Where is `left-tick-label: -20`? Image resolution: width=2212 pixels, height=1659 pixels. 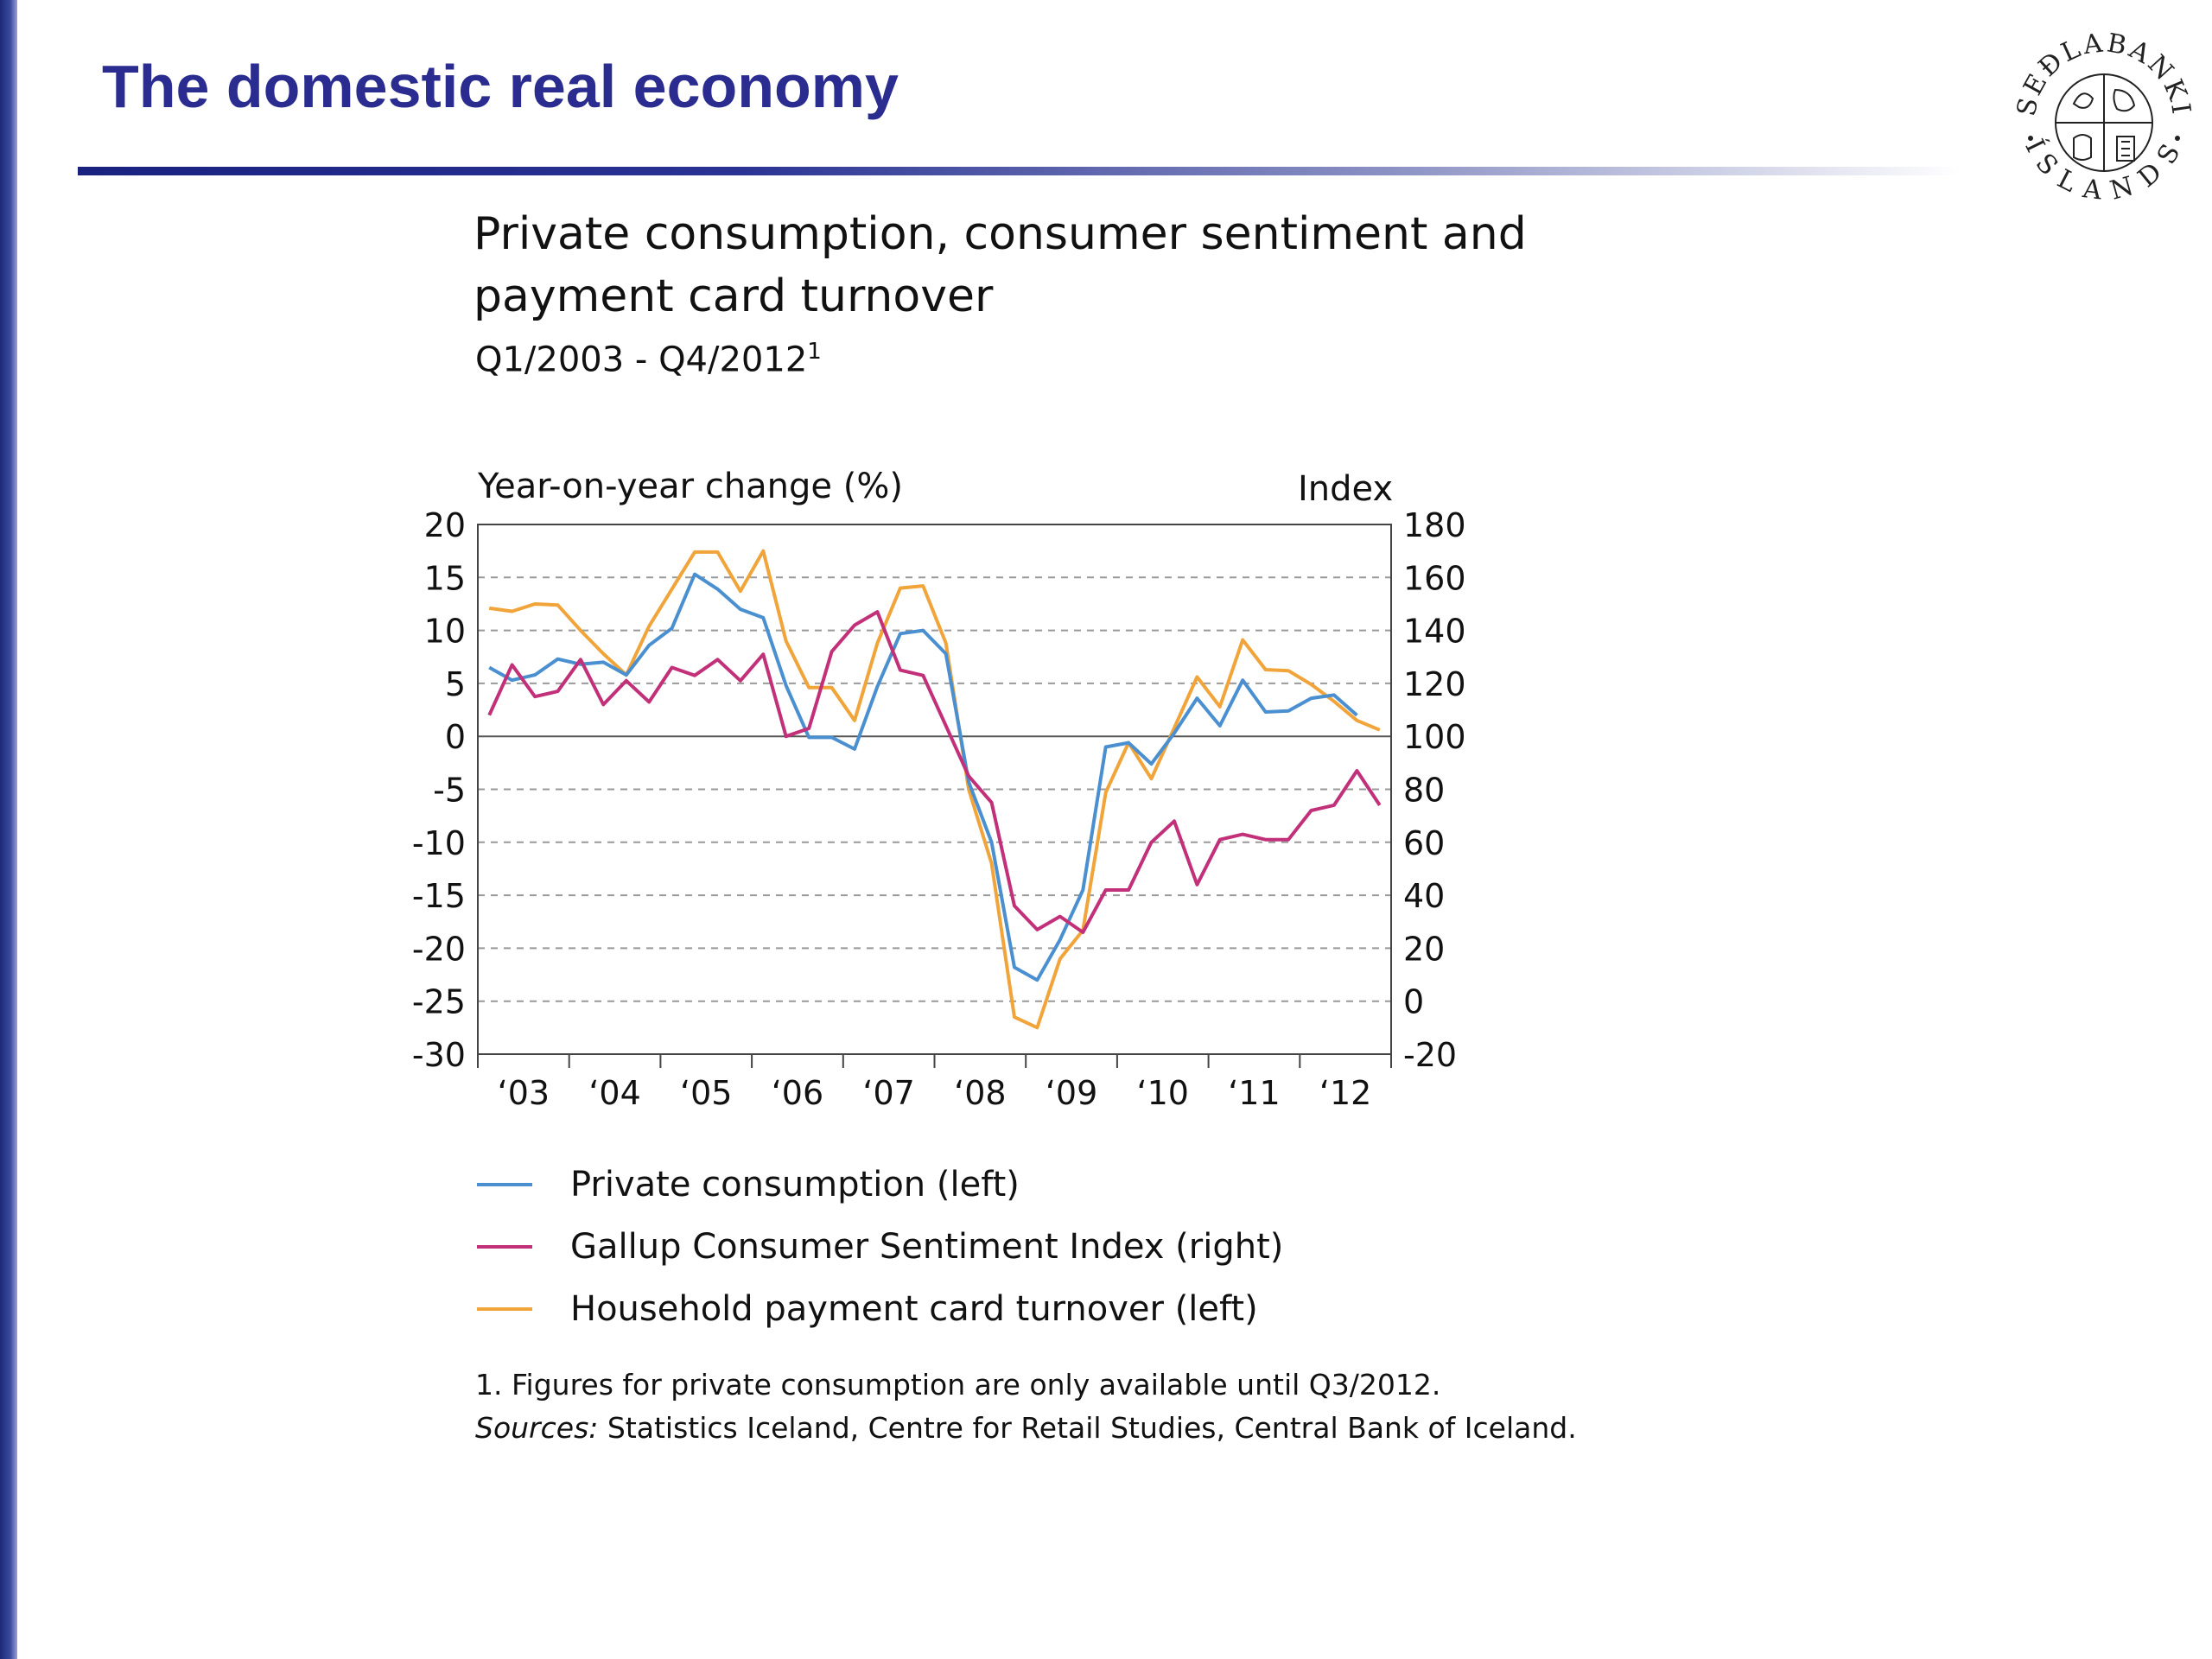
left-tick-label: -20 is located at coordinates (439, 949).